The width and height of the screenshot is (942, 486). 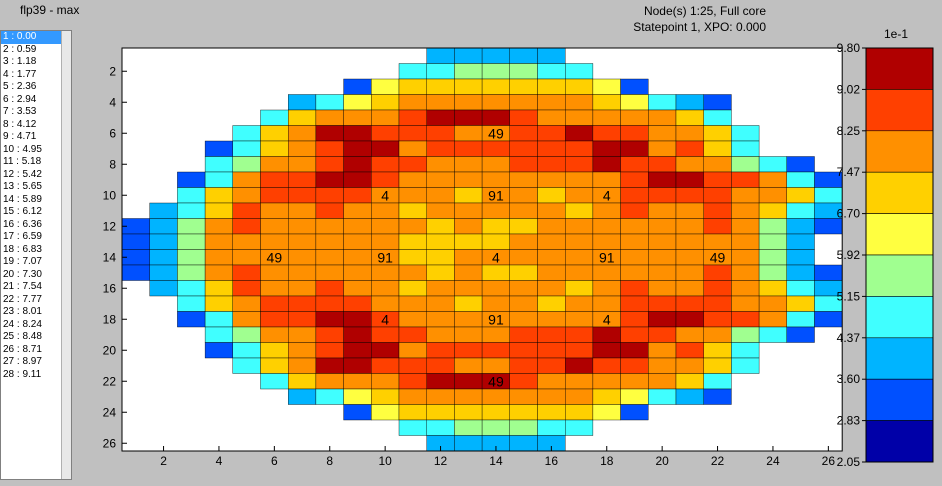 I want to click on x-tick-label: 10, so click(x=385, y=461).